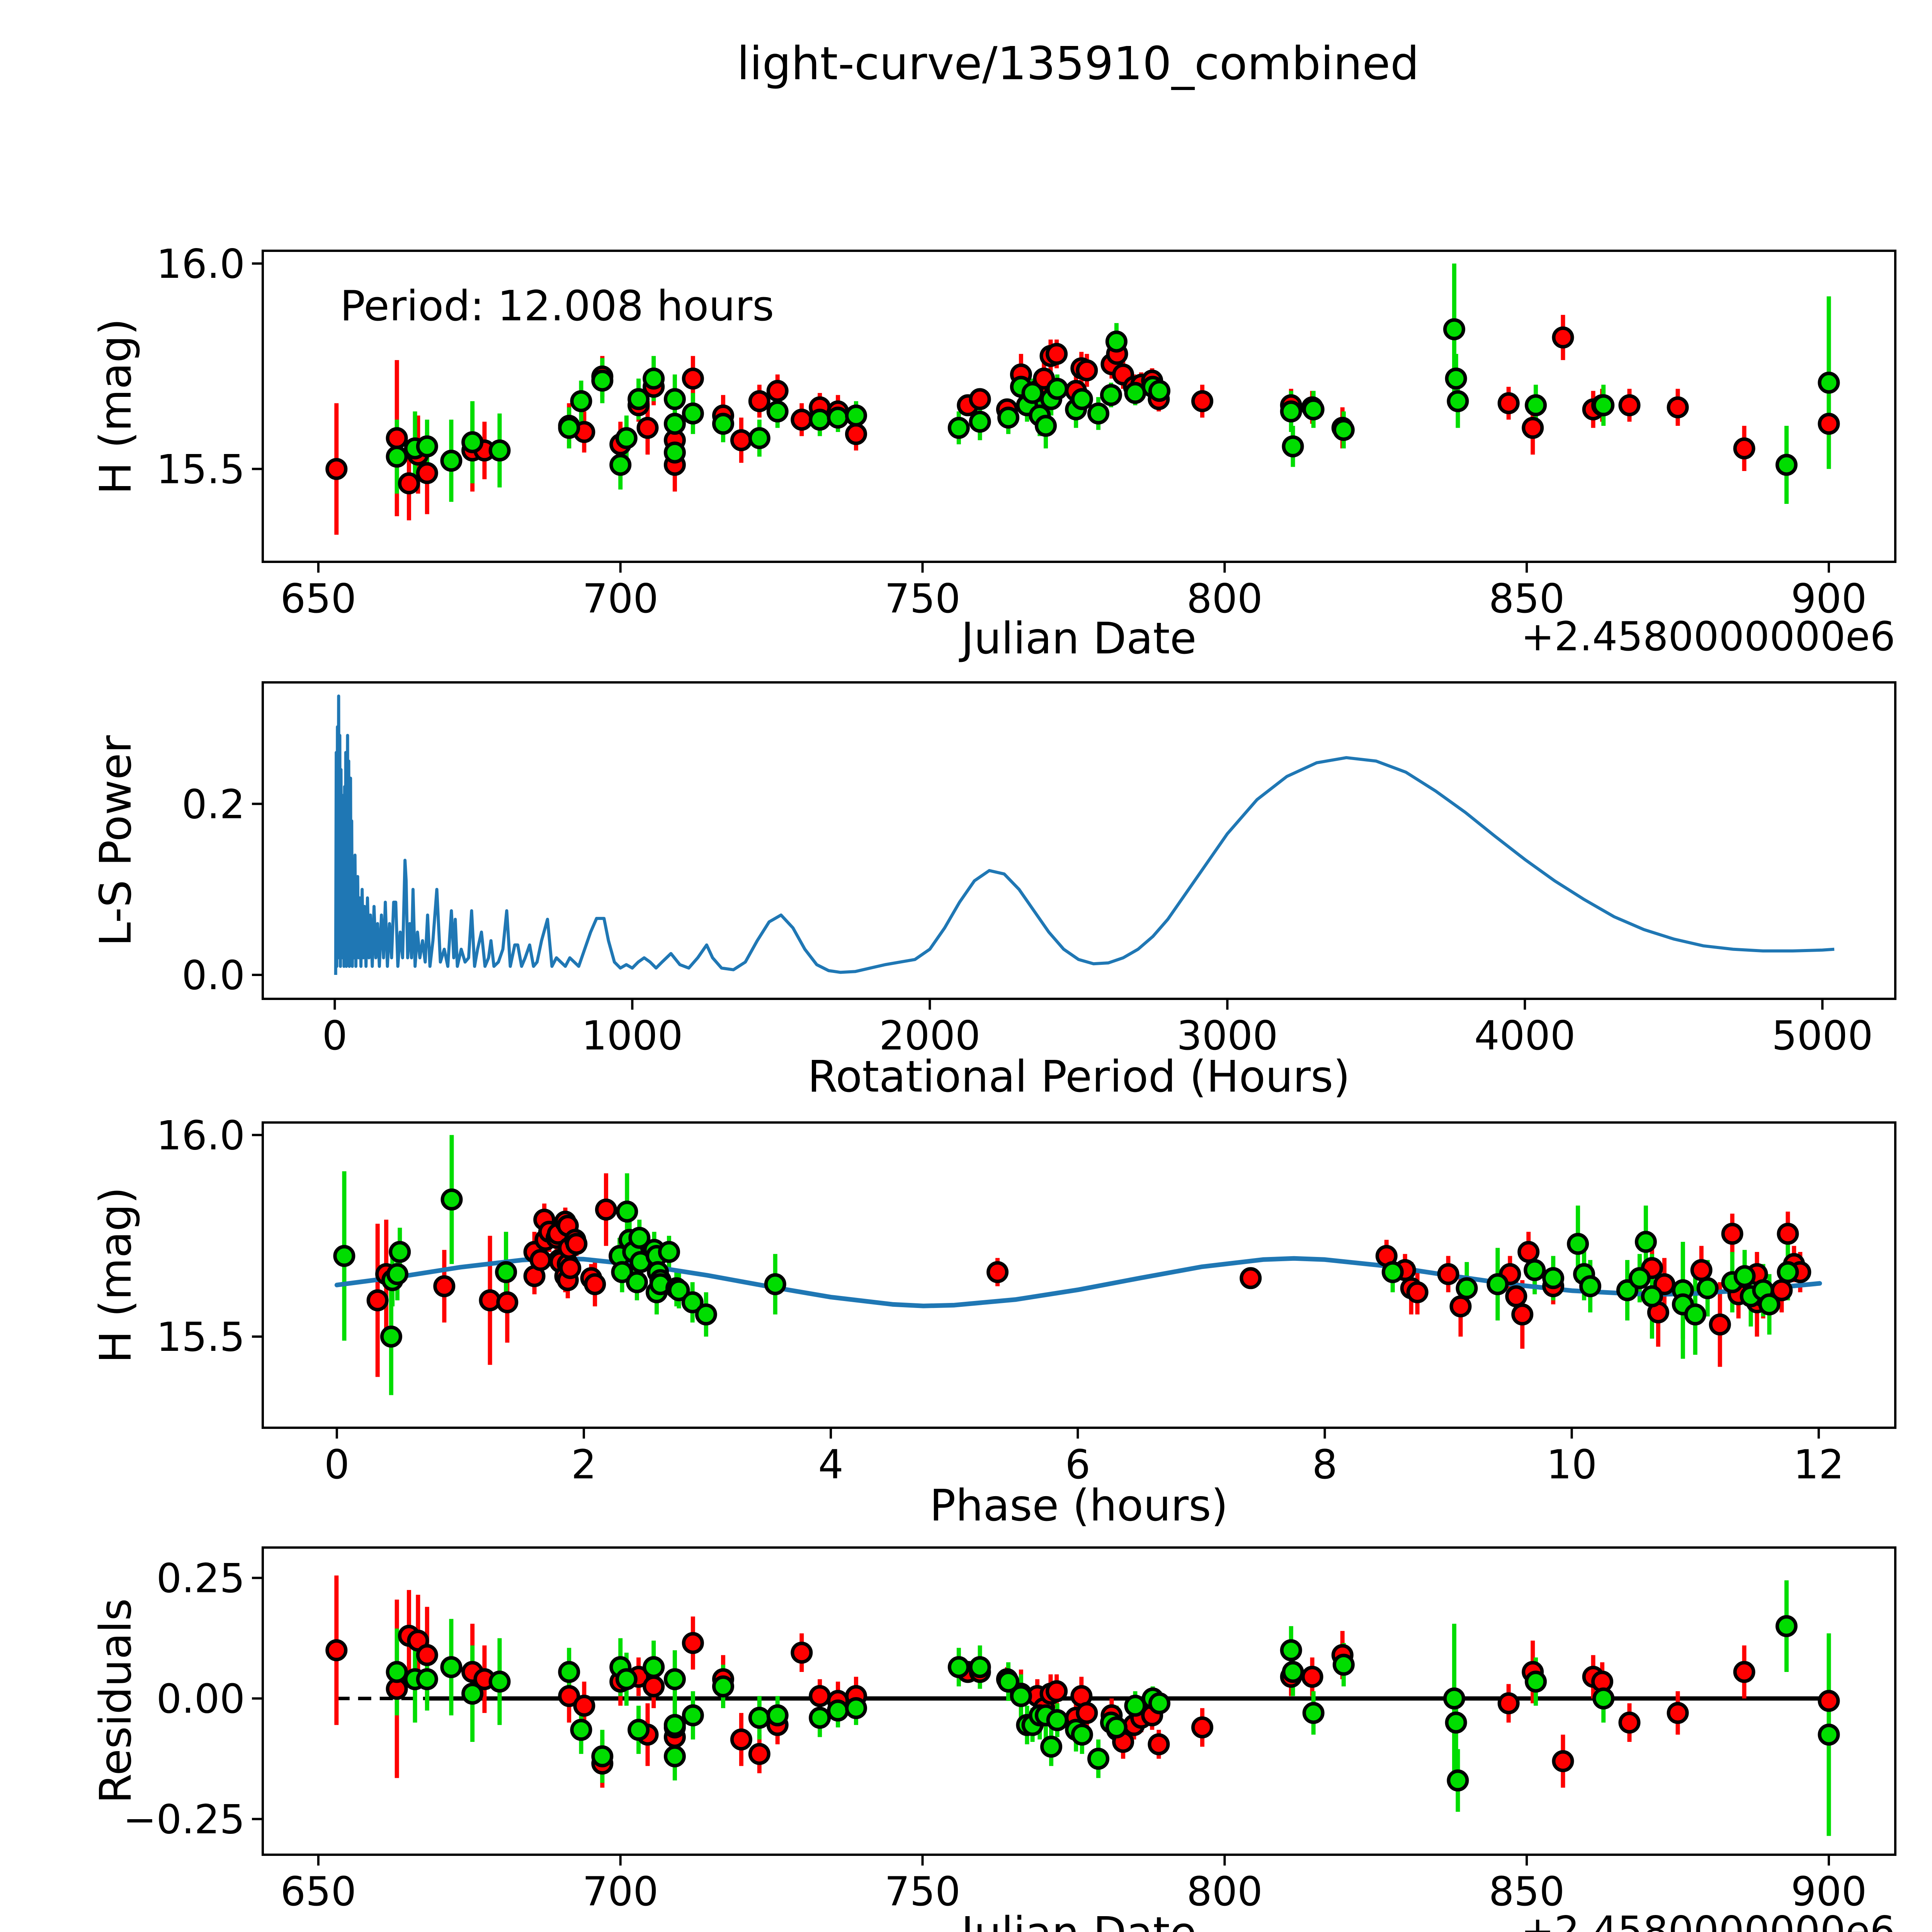  I want to click on x-tick-label: 800, so click(1225, 599).